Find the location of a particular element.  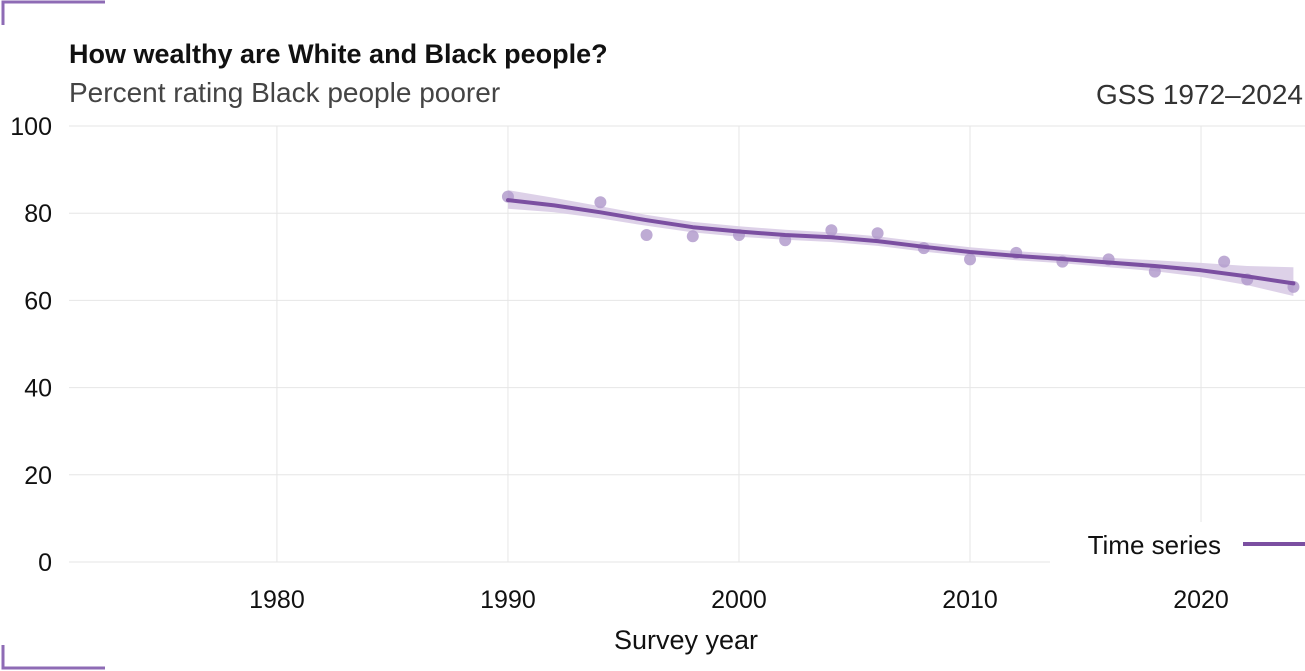

legend-label: Time series is located at coordinates (1154, 545).